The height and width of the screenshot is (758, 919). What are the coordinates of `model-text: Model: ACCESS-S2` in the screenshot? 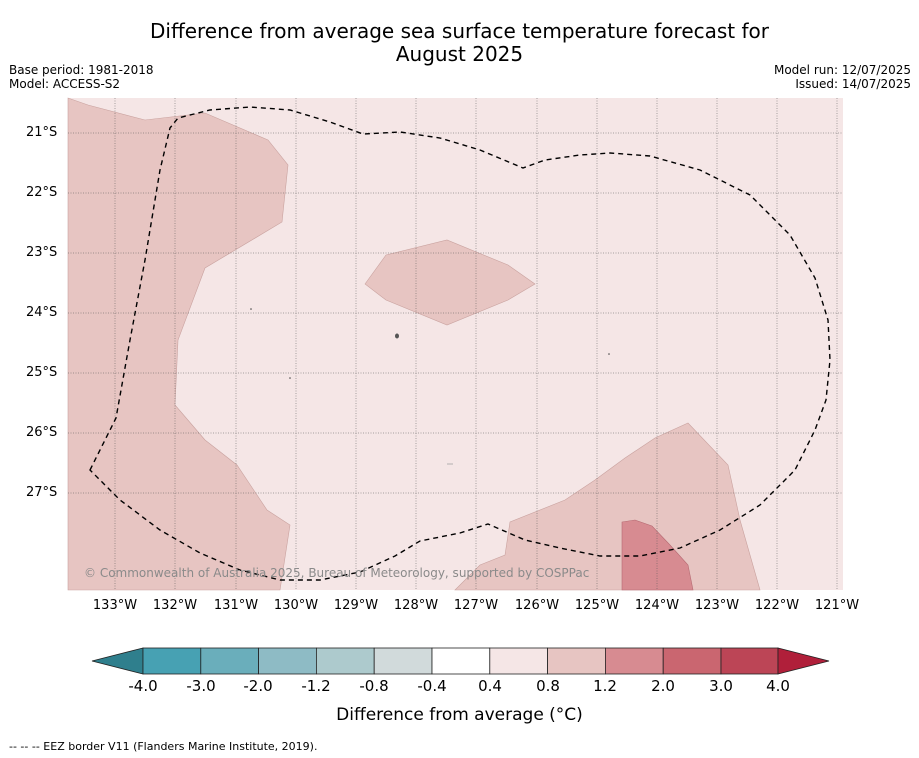 It's located at (65, 84).